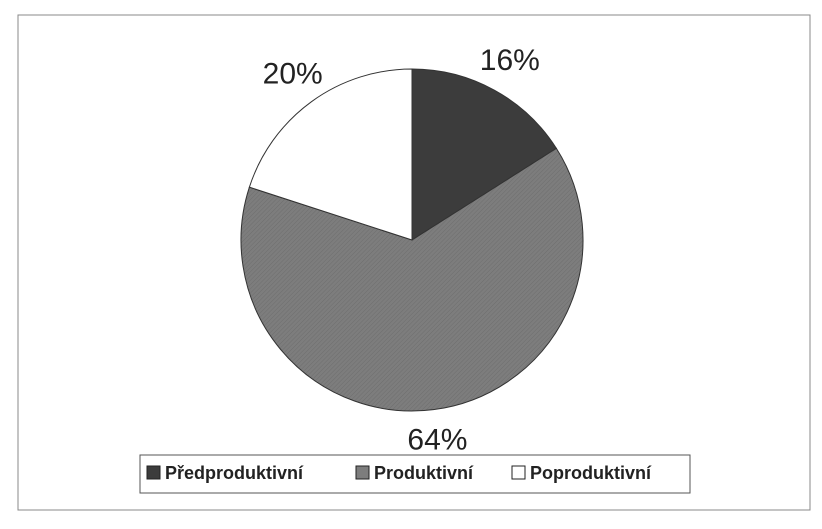 The width and height of the screenshot is (822, 529). Describe the element at coordinates (437, 439) in the screenshot. I see `data-label: 64%` at that location.